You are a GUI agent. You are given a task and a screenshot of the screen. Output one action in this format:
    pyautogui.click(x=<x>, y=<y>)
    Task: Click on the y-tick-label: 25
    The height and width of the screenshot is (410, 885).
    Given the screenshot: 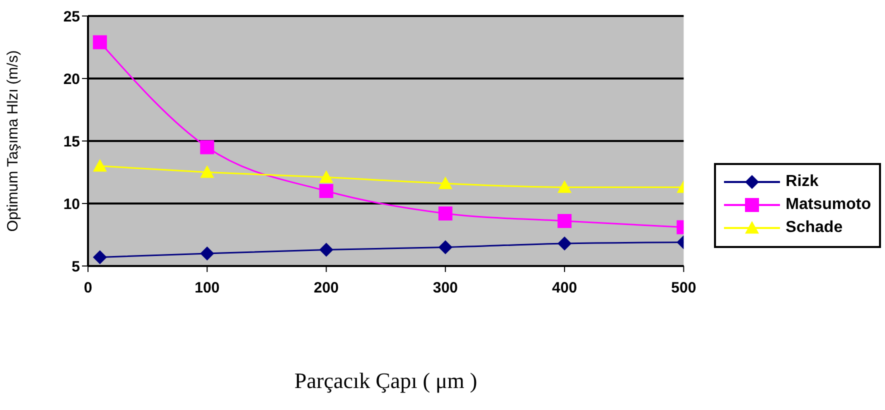 What is the action you would take?
    pyautogui.click(x=71, y=17)
    